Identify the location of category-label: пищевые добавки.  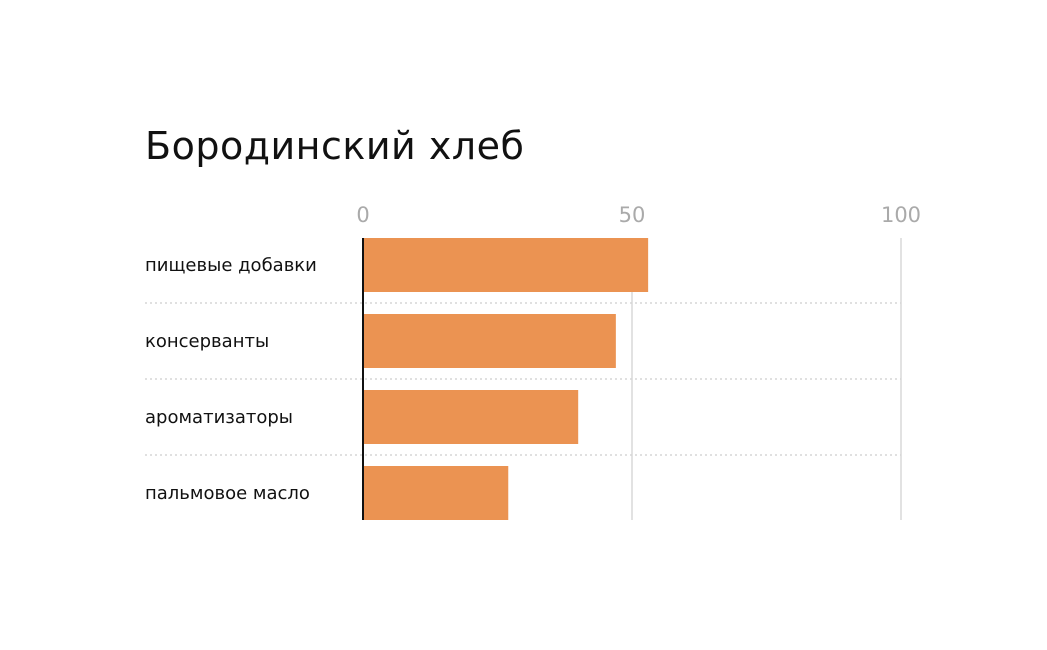
(231, 265).